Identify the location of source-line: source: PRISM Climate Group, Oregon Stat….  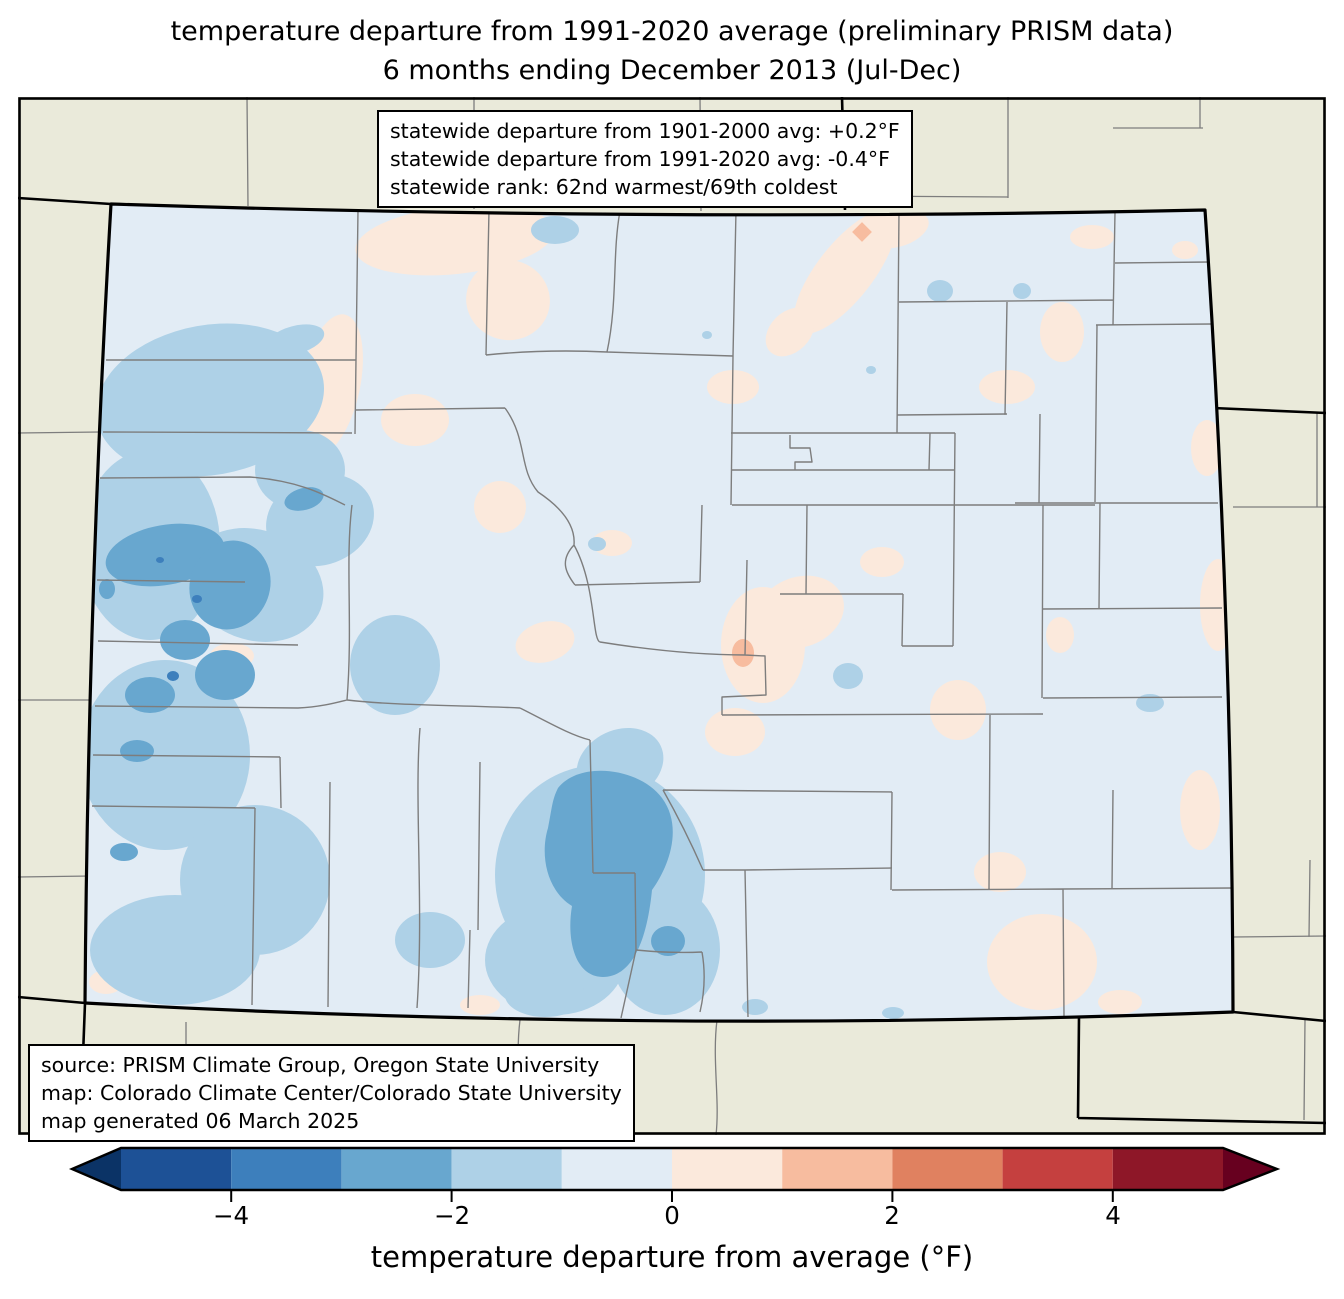
(320, 1065).